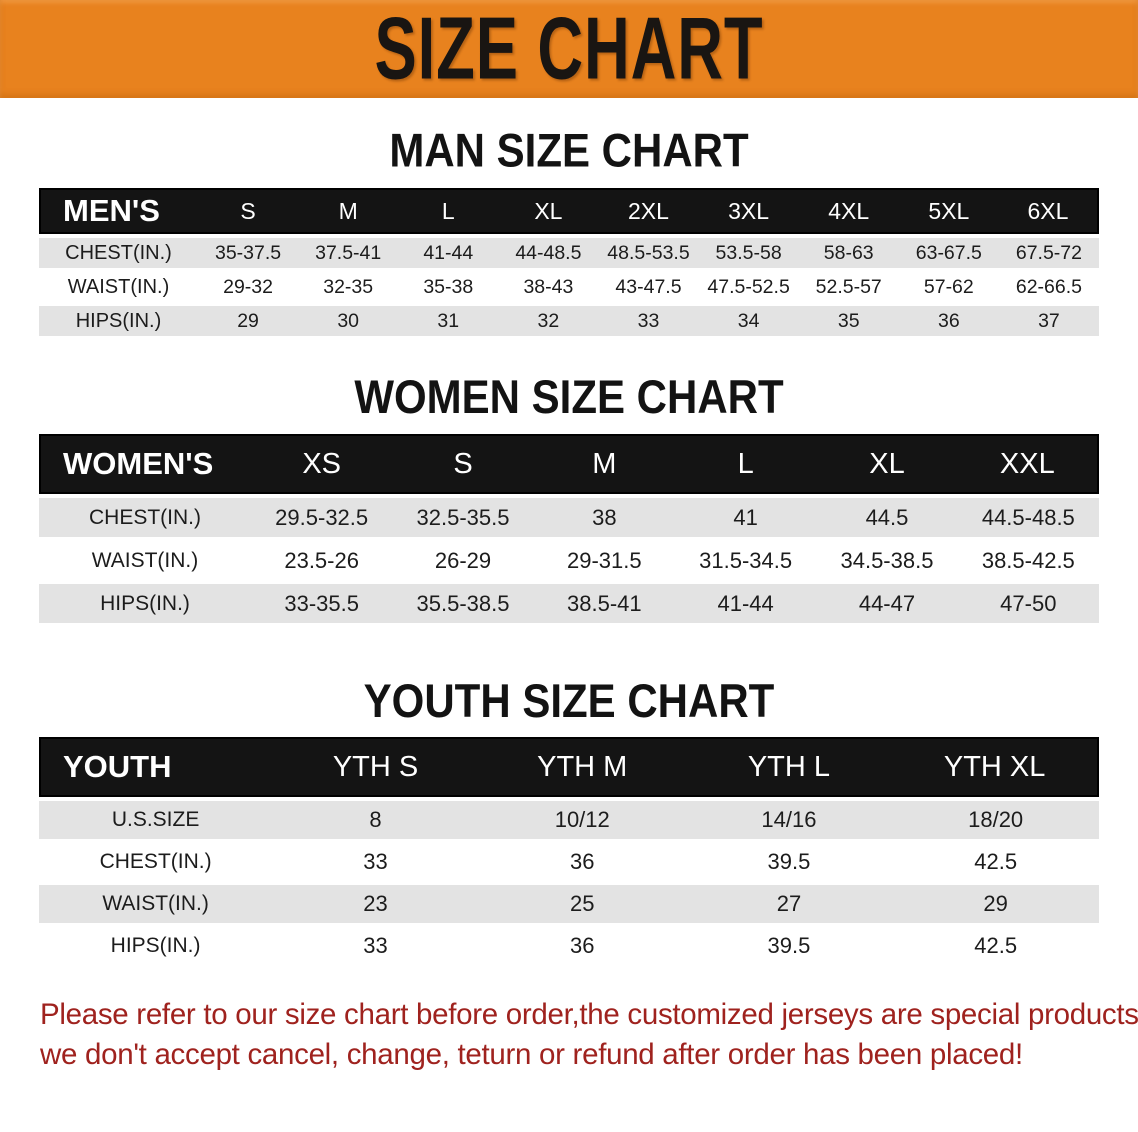 The width and height of the screenshot is (1138, 1132). Describe the element at coordinates (582, 767) in the screenshot. I see `size-column-header: YTH M` at that location.